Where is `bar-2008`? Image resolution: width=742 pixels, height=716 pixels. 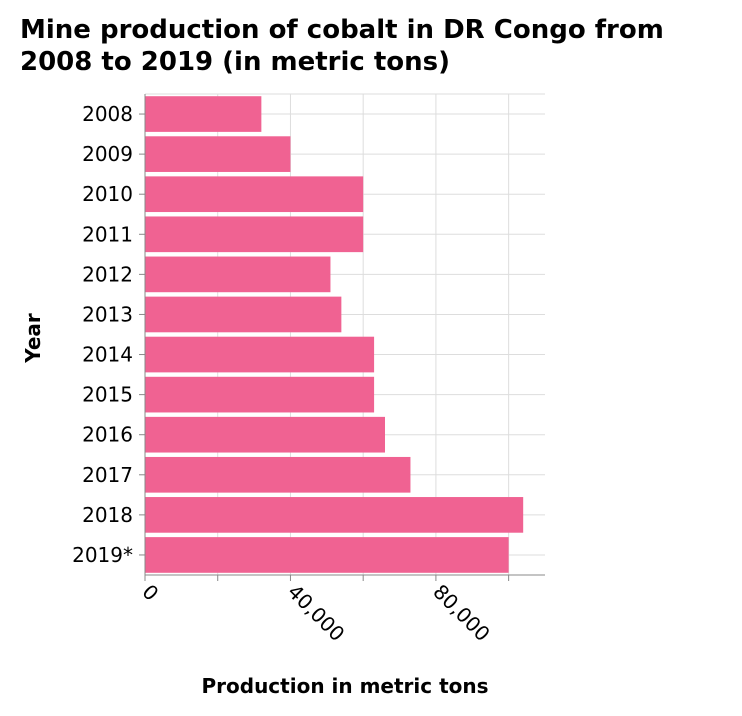
bar-2008 is located at coordinates (203, 114).